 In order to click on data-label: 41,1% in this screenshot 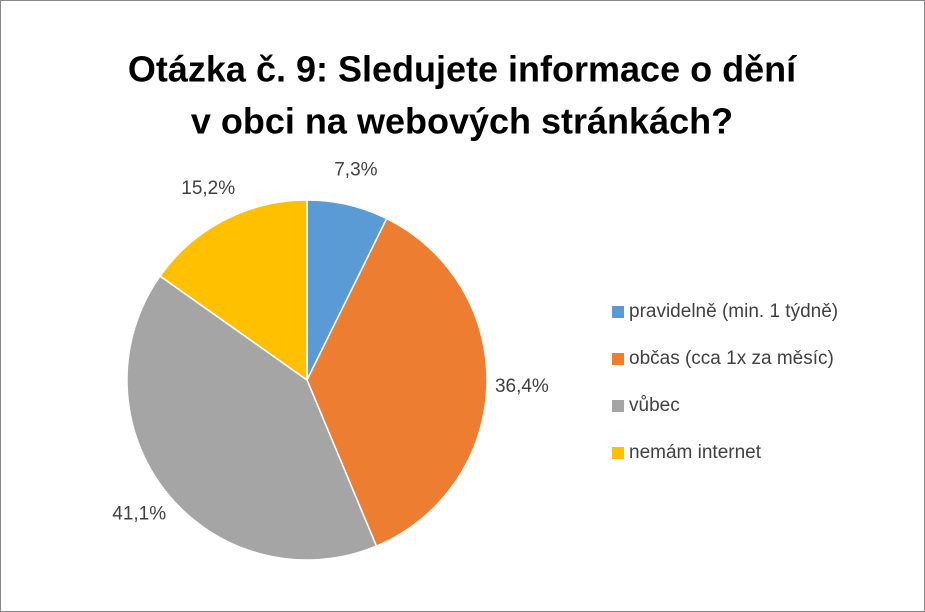, I will do `click(139, 513)`.